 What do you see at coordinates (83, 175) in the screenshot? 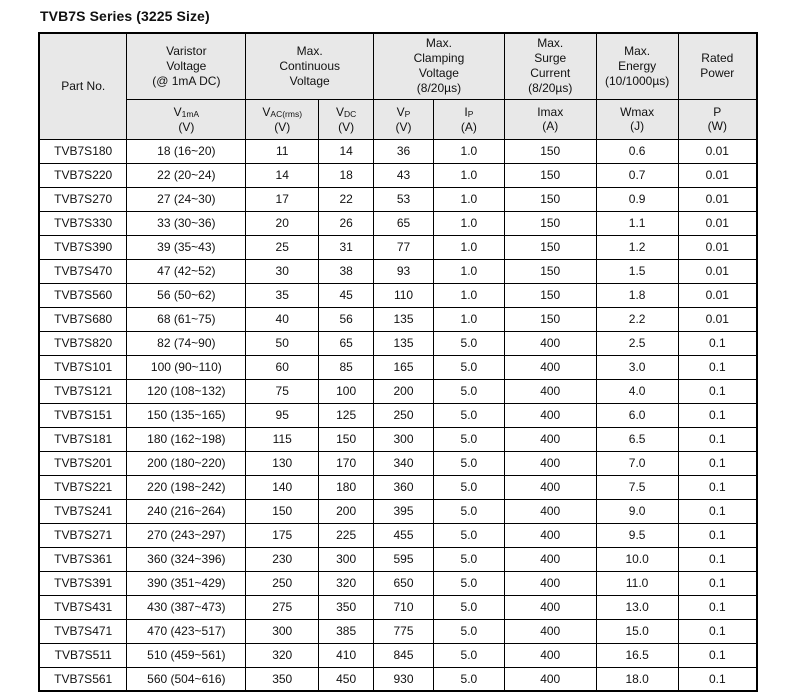
I see `part-number-cell: TVB7S220` at bounding box center [83, 175].